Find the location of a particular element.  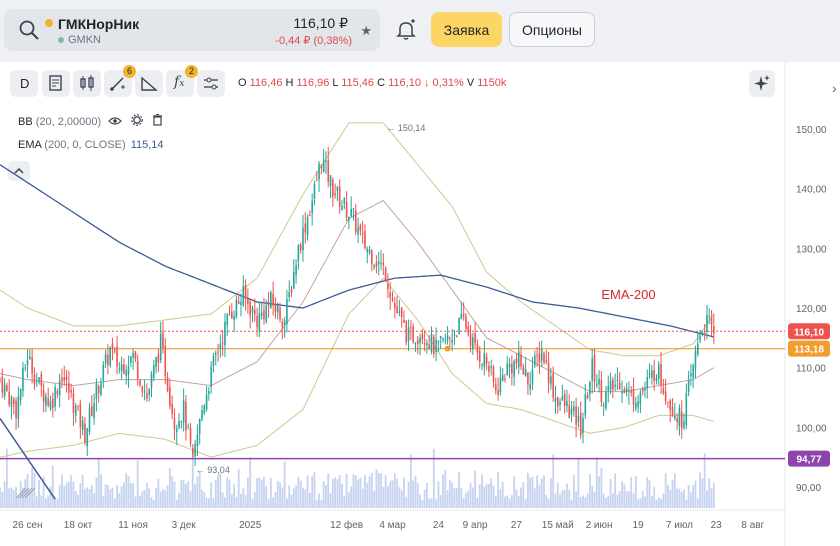

level-handle is located at coordinates (447, 348).